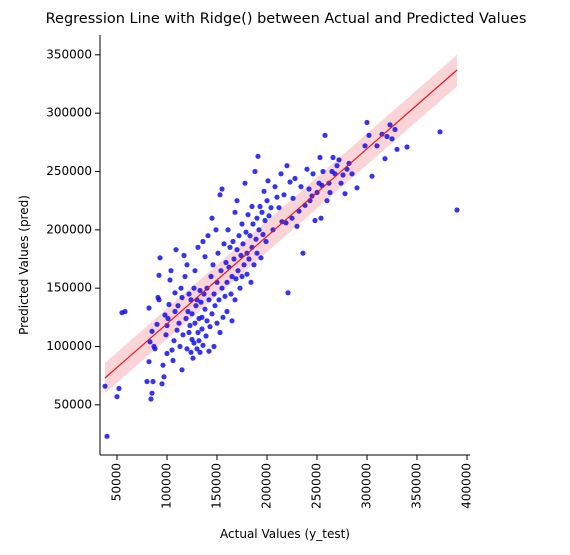  Describe the element at coordinates (69, 229) in the screenshot. I see `y-tick-label: 200000` at that location.